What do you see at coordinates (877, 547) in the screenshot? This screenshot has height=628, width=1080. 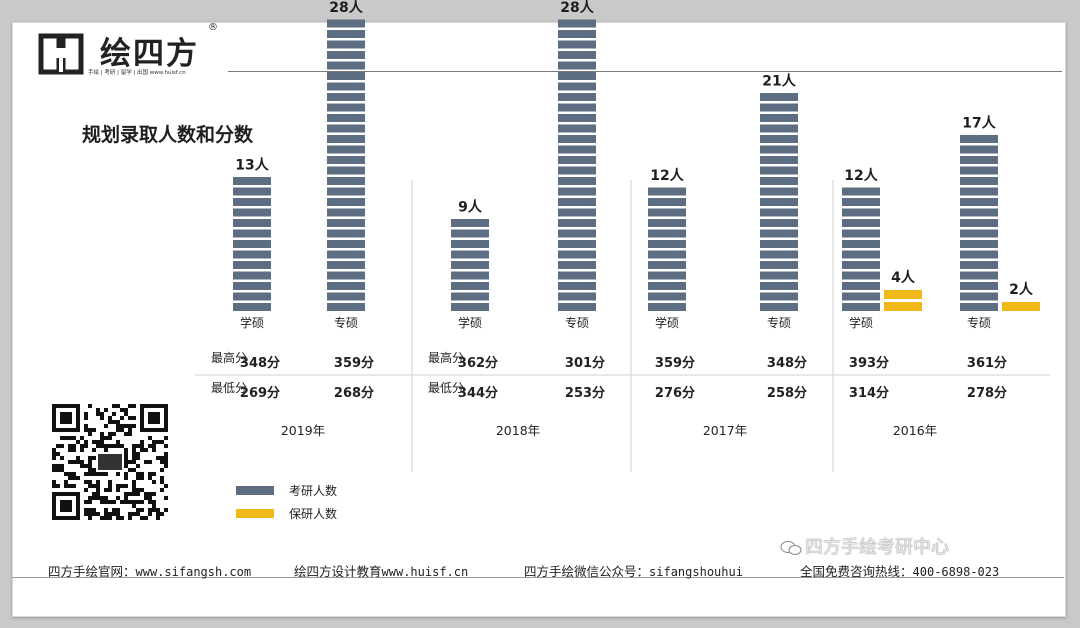 I see `watermark: 四方手绘考研中心` at bounding box center [877, 547].